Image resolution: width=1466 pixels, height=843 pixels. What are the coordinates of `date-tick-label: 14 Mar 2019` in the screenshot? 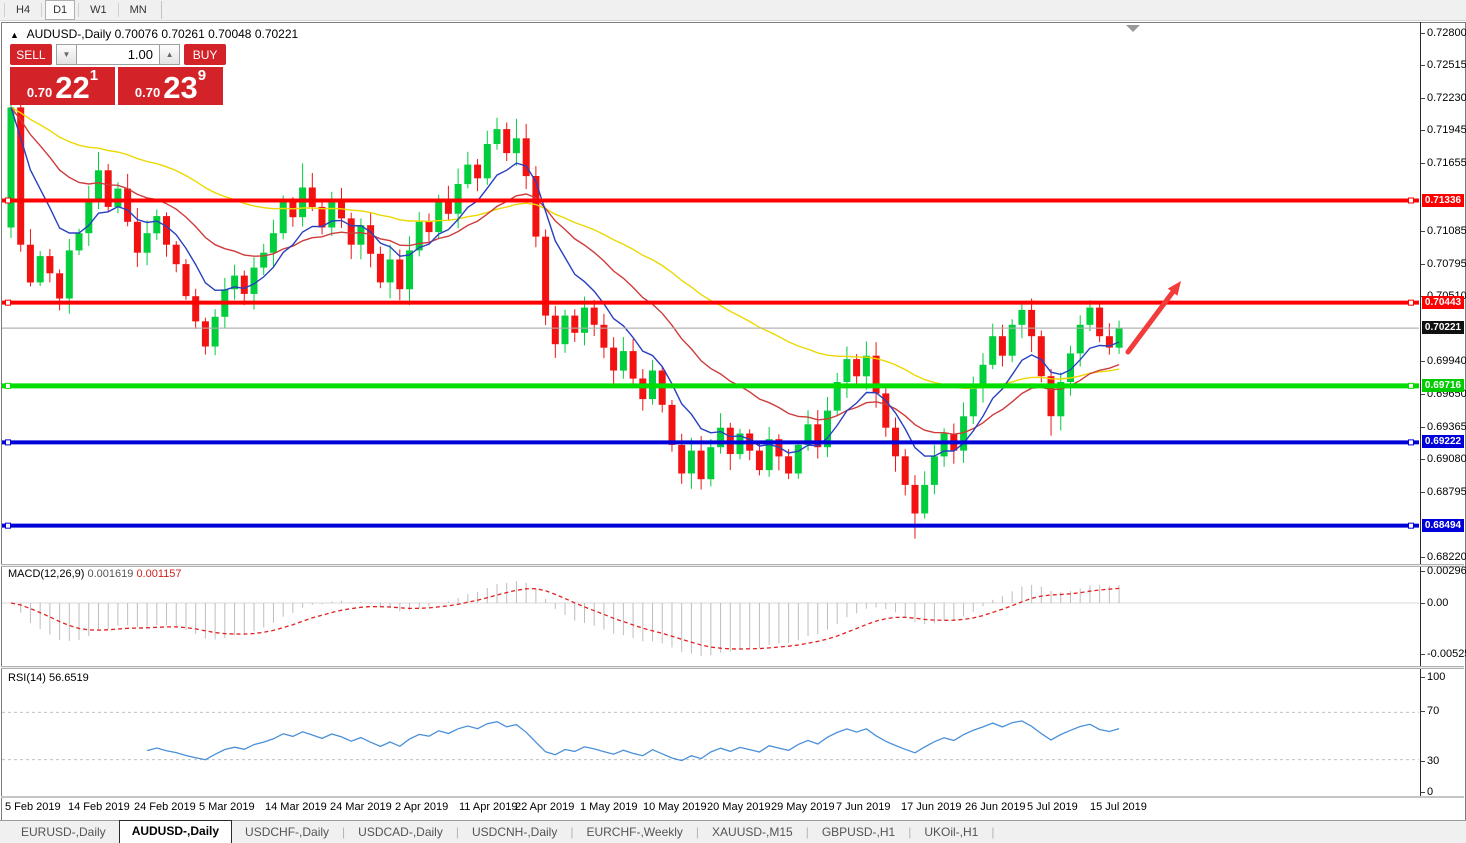 It's located at (296, 807).